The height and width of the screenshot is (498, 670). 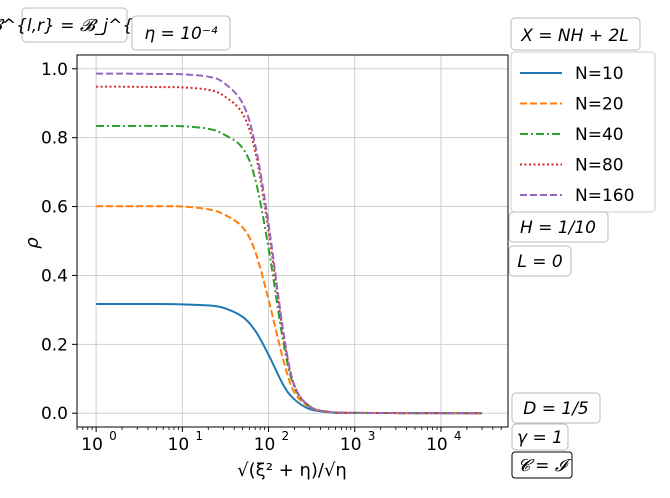 What do you see at coordinates (292, 470) in the screenshot?
I see `x-axis-label: √(ξ² + η)/√η` at bounding box center [292, 470].